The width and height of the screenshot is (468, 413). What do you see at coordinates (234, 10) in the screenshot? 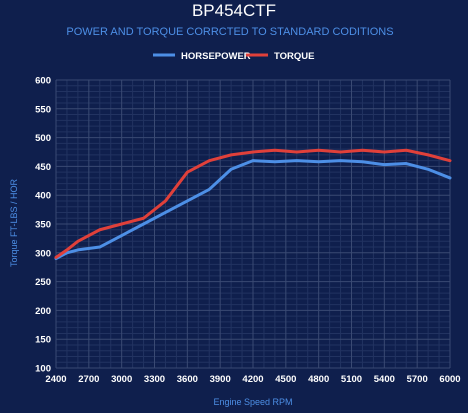
I see `chart-title: BP454CTF` at bounding box center [234, 10].